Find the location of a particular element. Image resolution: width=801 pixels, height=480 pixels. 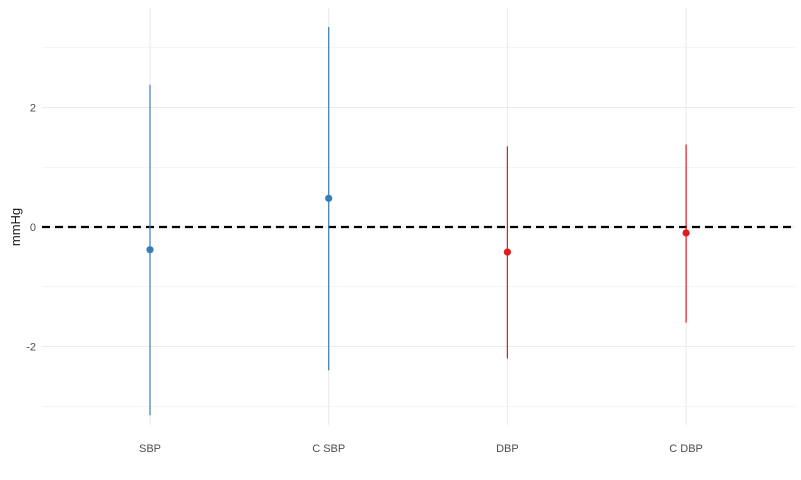

y-tick-labels: -2 0 2 is located at coordinates (31, 228).